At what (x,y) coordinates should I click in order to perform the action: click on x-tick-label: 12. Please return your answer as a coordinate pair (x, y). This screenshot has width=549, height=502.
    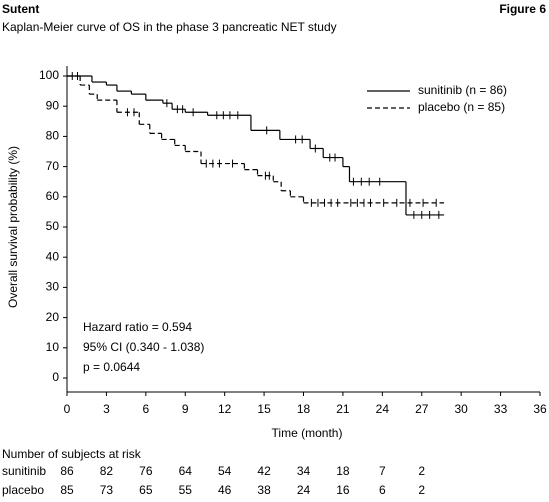
    Looking at the image, I should click on (225, 409).